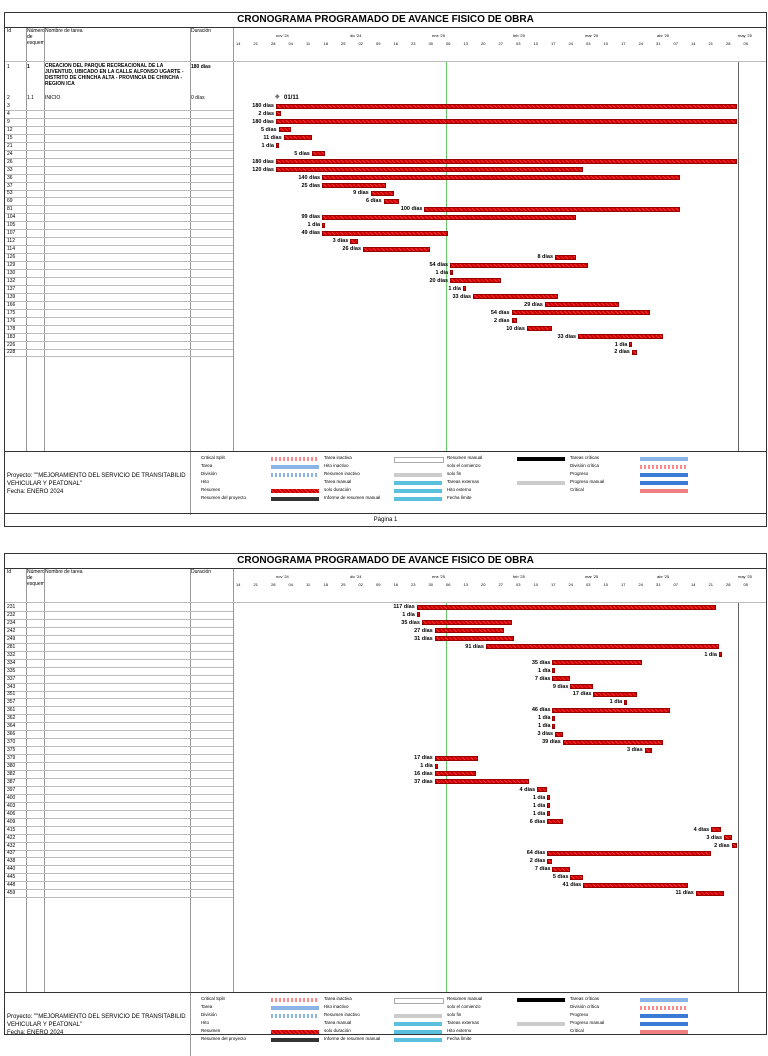 Image resolution: width=768 pixels, height=1056 pixels. I want to click on task-row: 400 1 día, so click(385, 798).